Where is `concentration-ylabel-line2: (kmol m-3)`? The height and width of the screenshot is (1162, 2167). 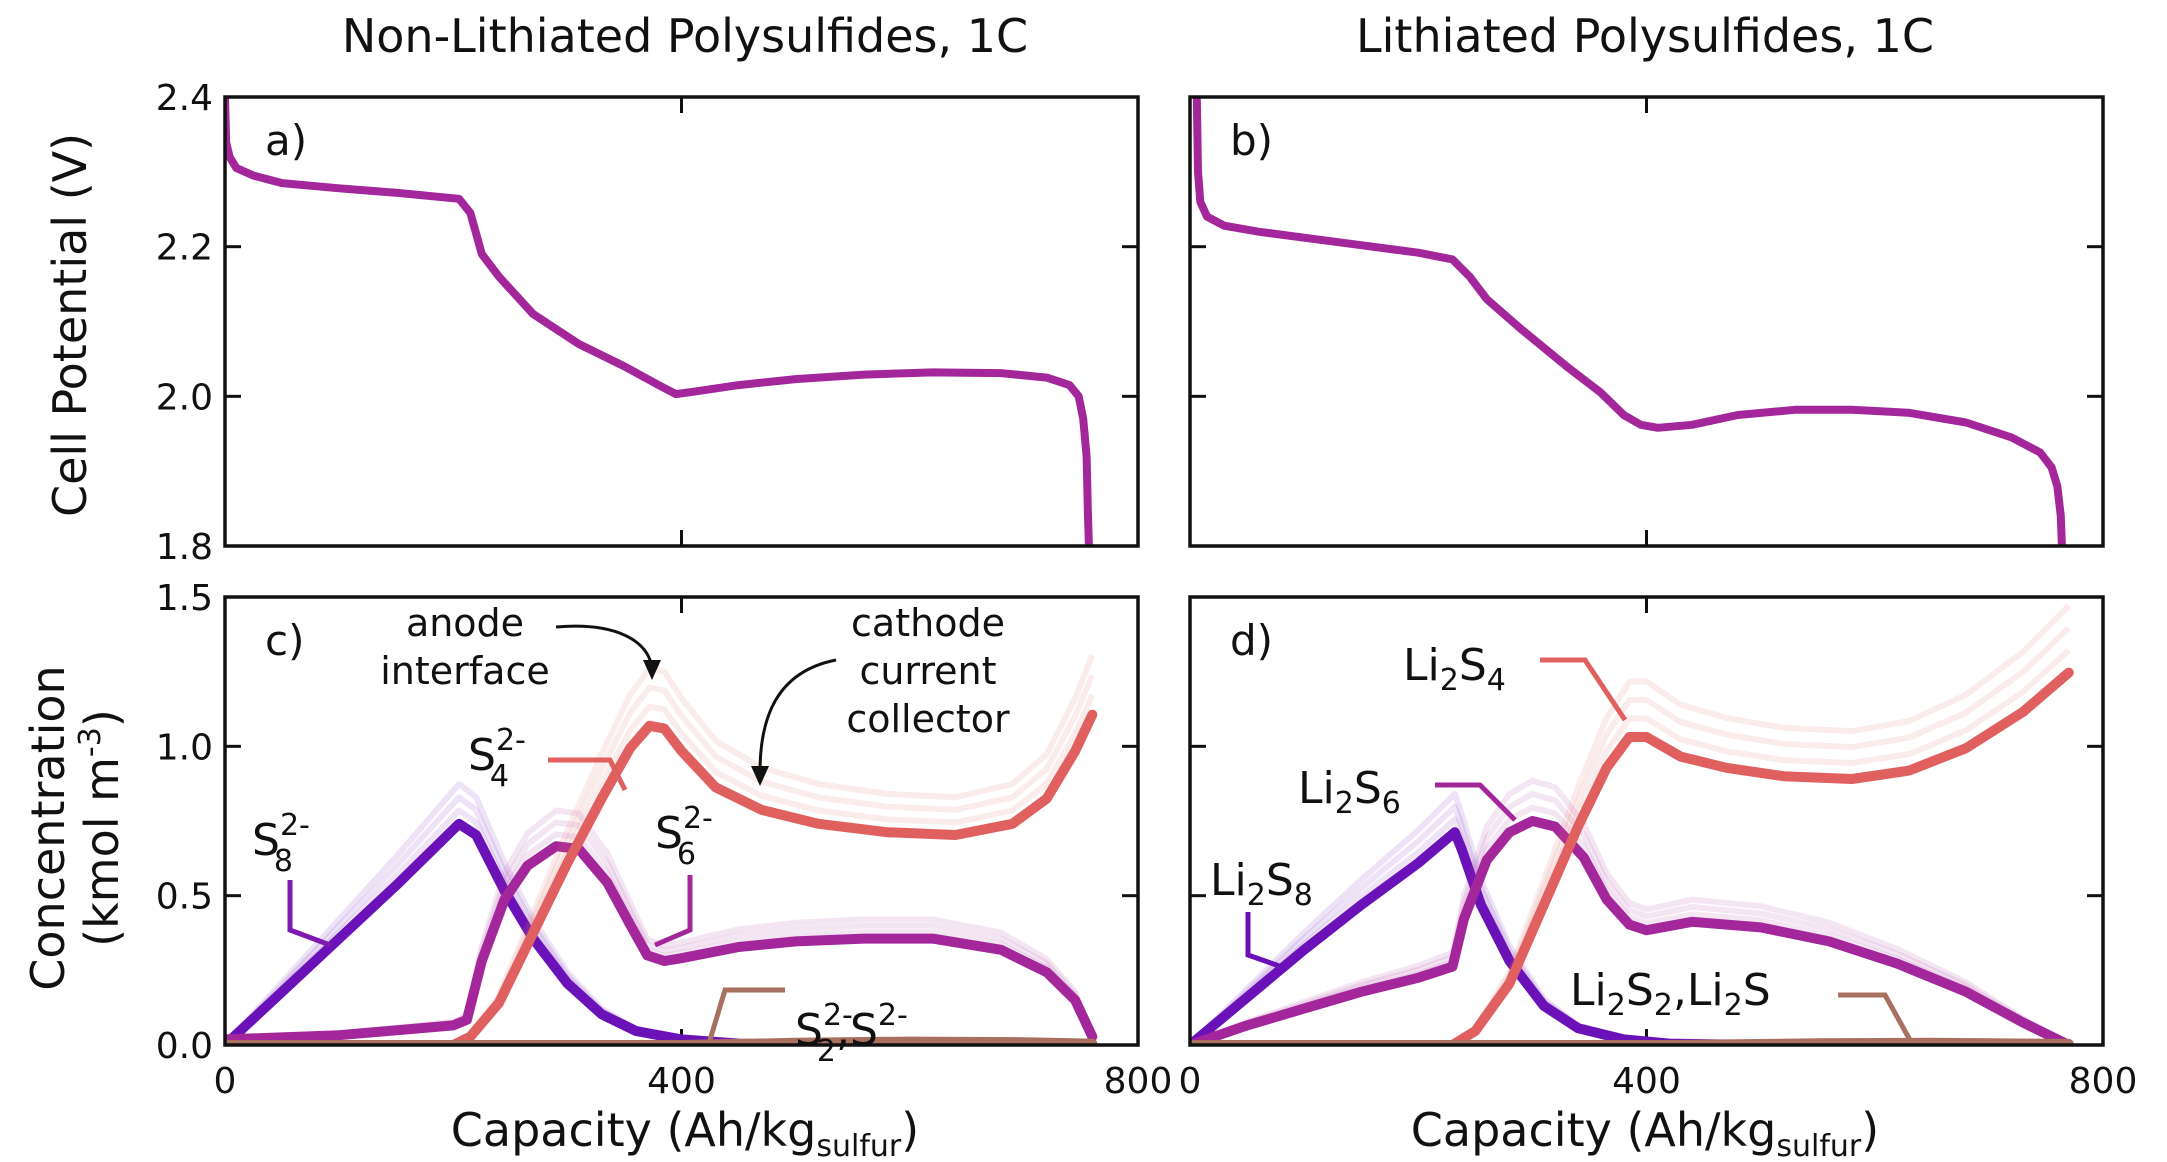
concentration-ylabel-line2: (kmol m-3) is located at coordinates (101, 828).